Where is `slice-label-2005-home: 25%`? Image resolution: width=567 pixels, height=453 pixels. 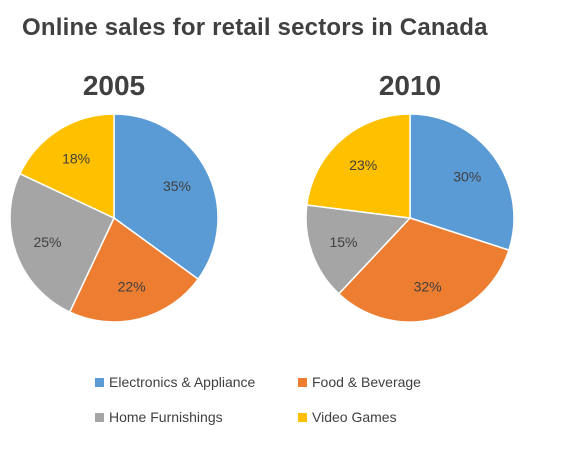
slice-label-2005-home: 25% is located at coordinates (47, 242).